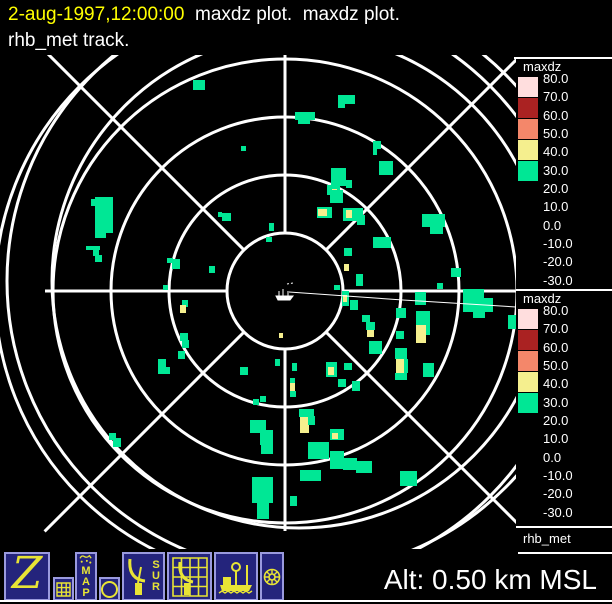  What do you see at coordinates (306, 601) in the screenshot?
I see `window-bottom-border` at bounding box center [306, 601].